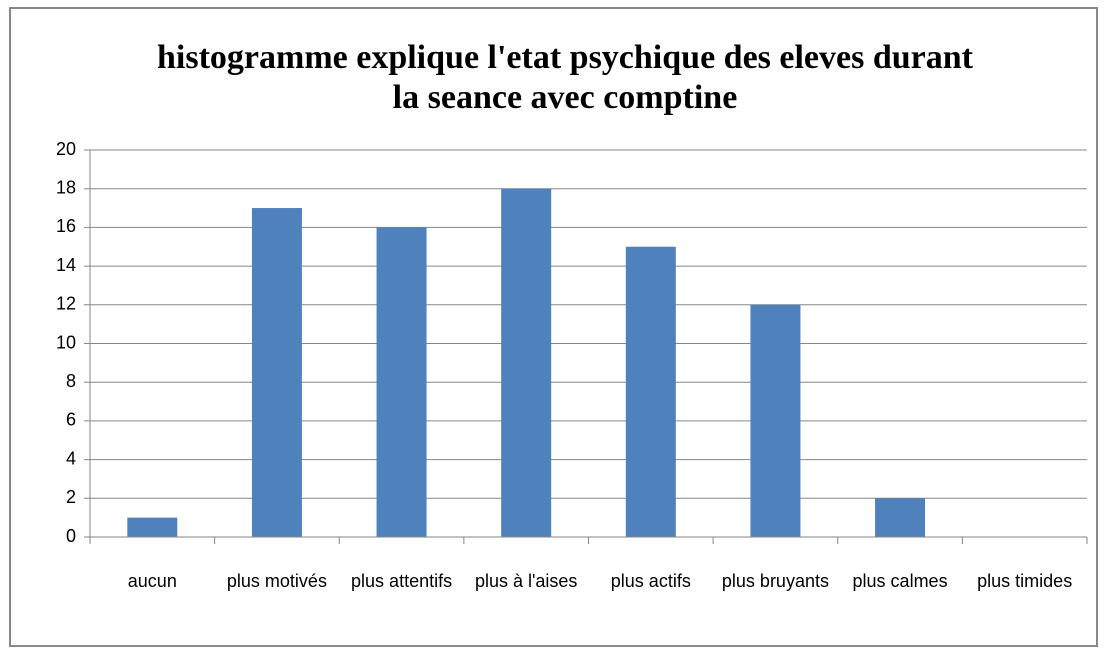  I want to click on y-tick-label: 18, so click(66, 187).